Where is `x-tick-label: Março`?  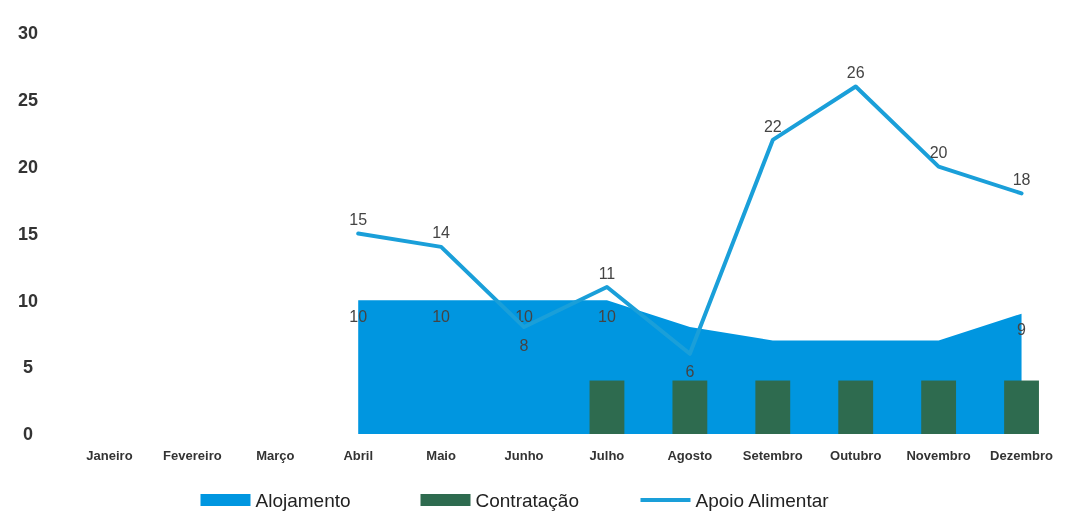
x-tick-label: Março is located at coordinates (275, 455).